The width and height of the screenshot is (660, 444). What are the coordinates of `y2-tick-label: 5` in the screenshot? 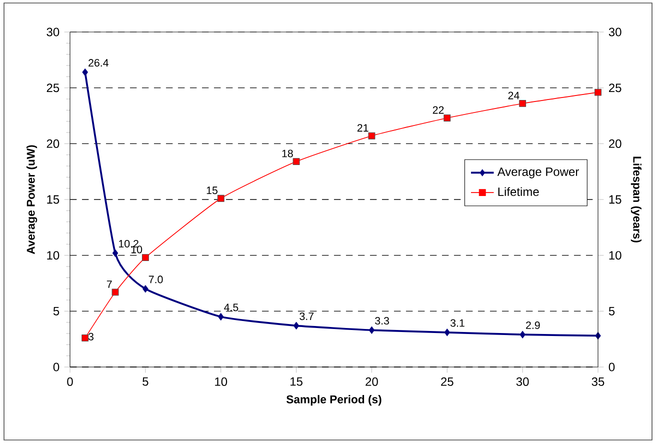 It's located at (611, 311).